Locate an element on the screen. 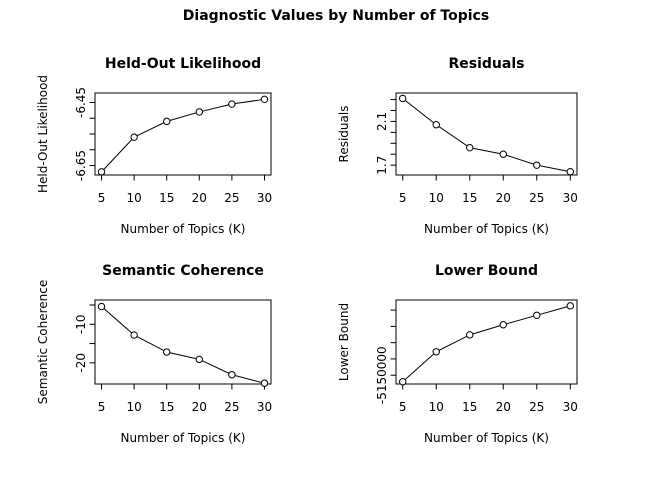  y-axis-label: Lower Bound is located at coordinates (344, 342).